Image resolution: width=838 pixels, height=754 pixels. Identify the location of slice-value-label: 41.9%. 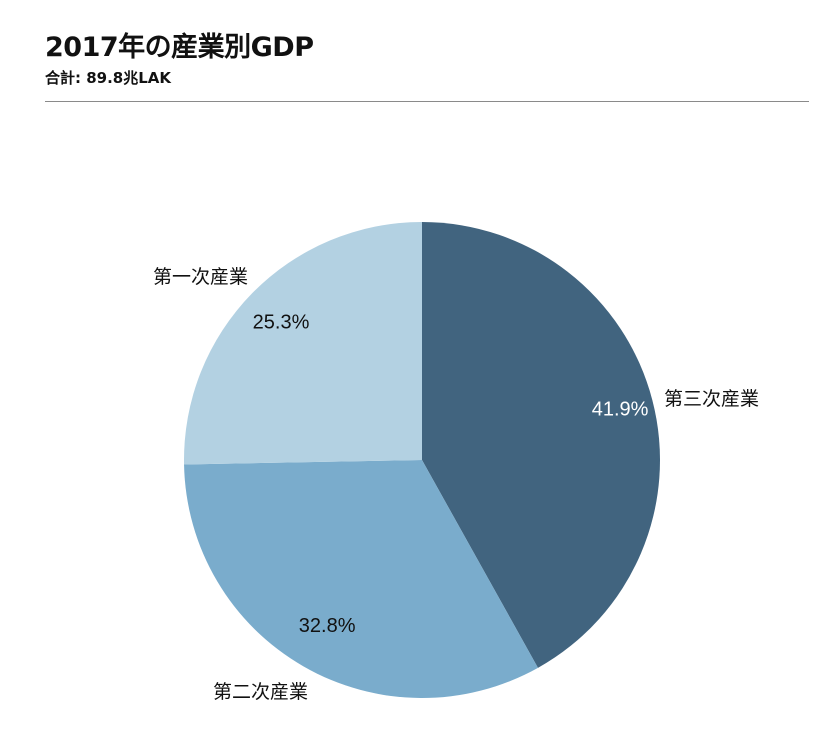
(620, 409).